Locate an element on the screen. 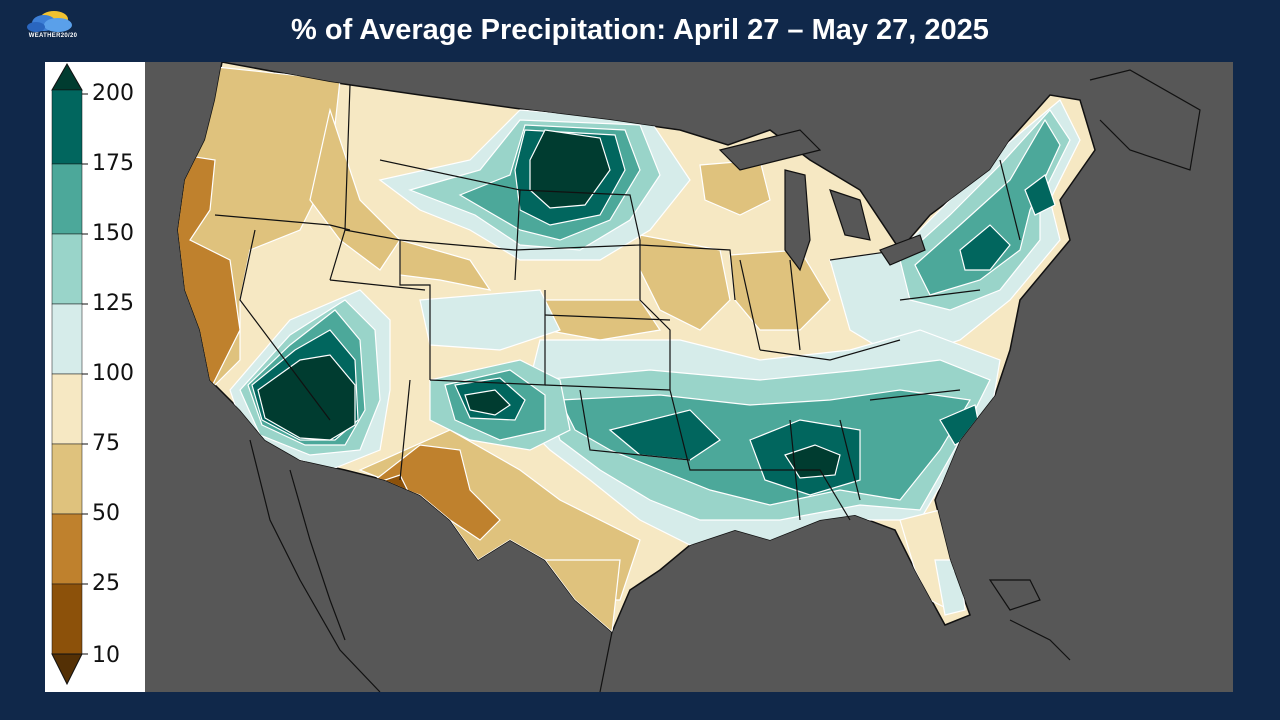 The image size is (1280, 720). legend-arrow-top is located at coordinates (67, 76).